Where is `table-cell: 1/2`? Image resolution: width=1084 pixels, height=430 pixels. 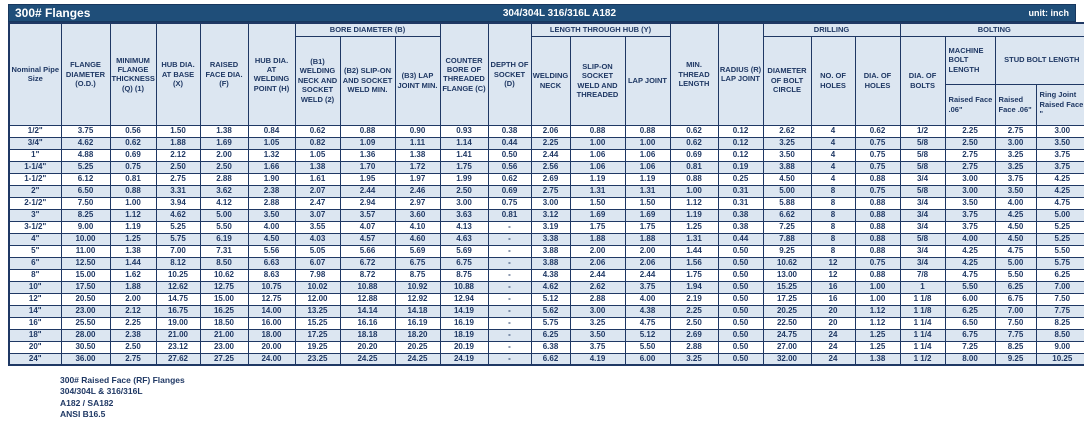
table-cell: 1/2 is located at coordinates (922, 131).